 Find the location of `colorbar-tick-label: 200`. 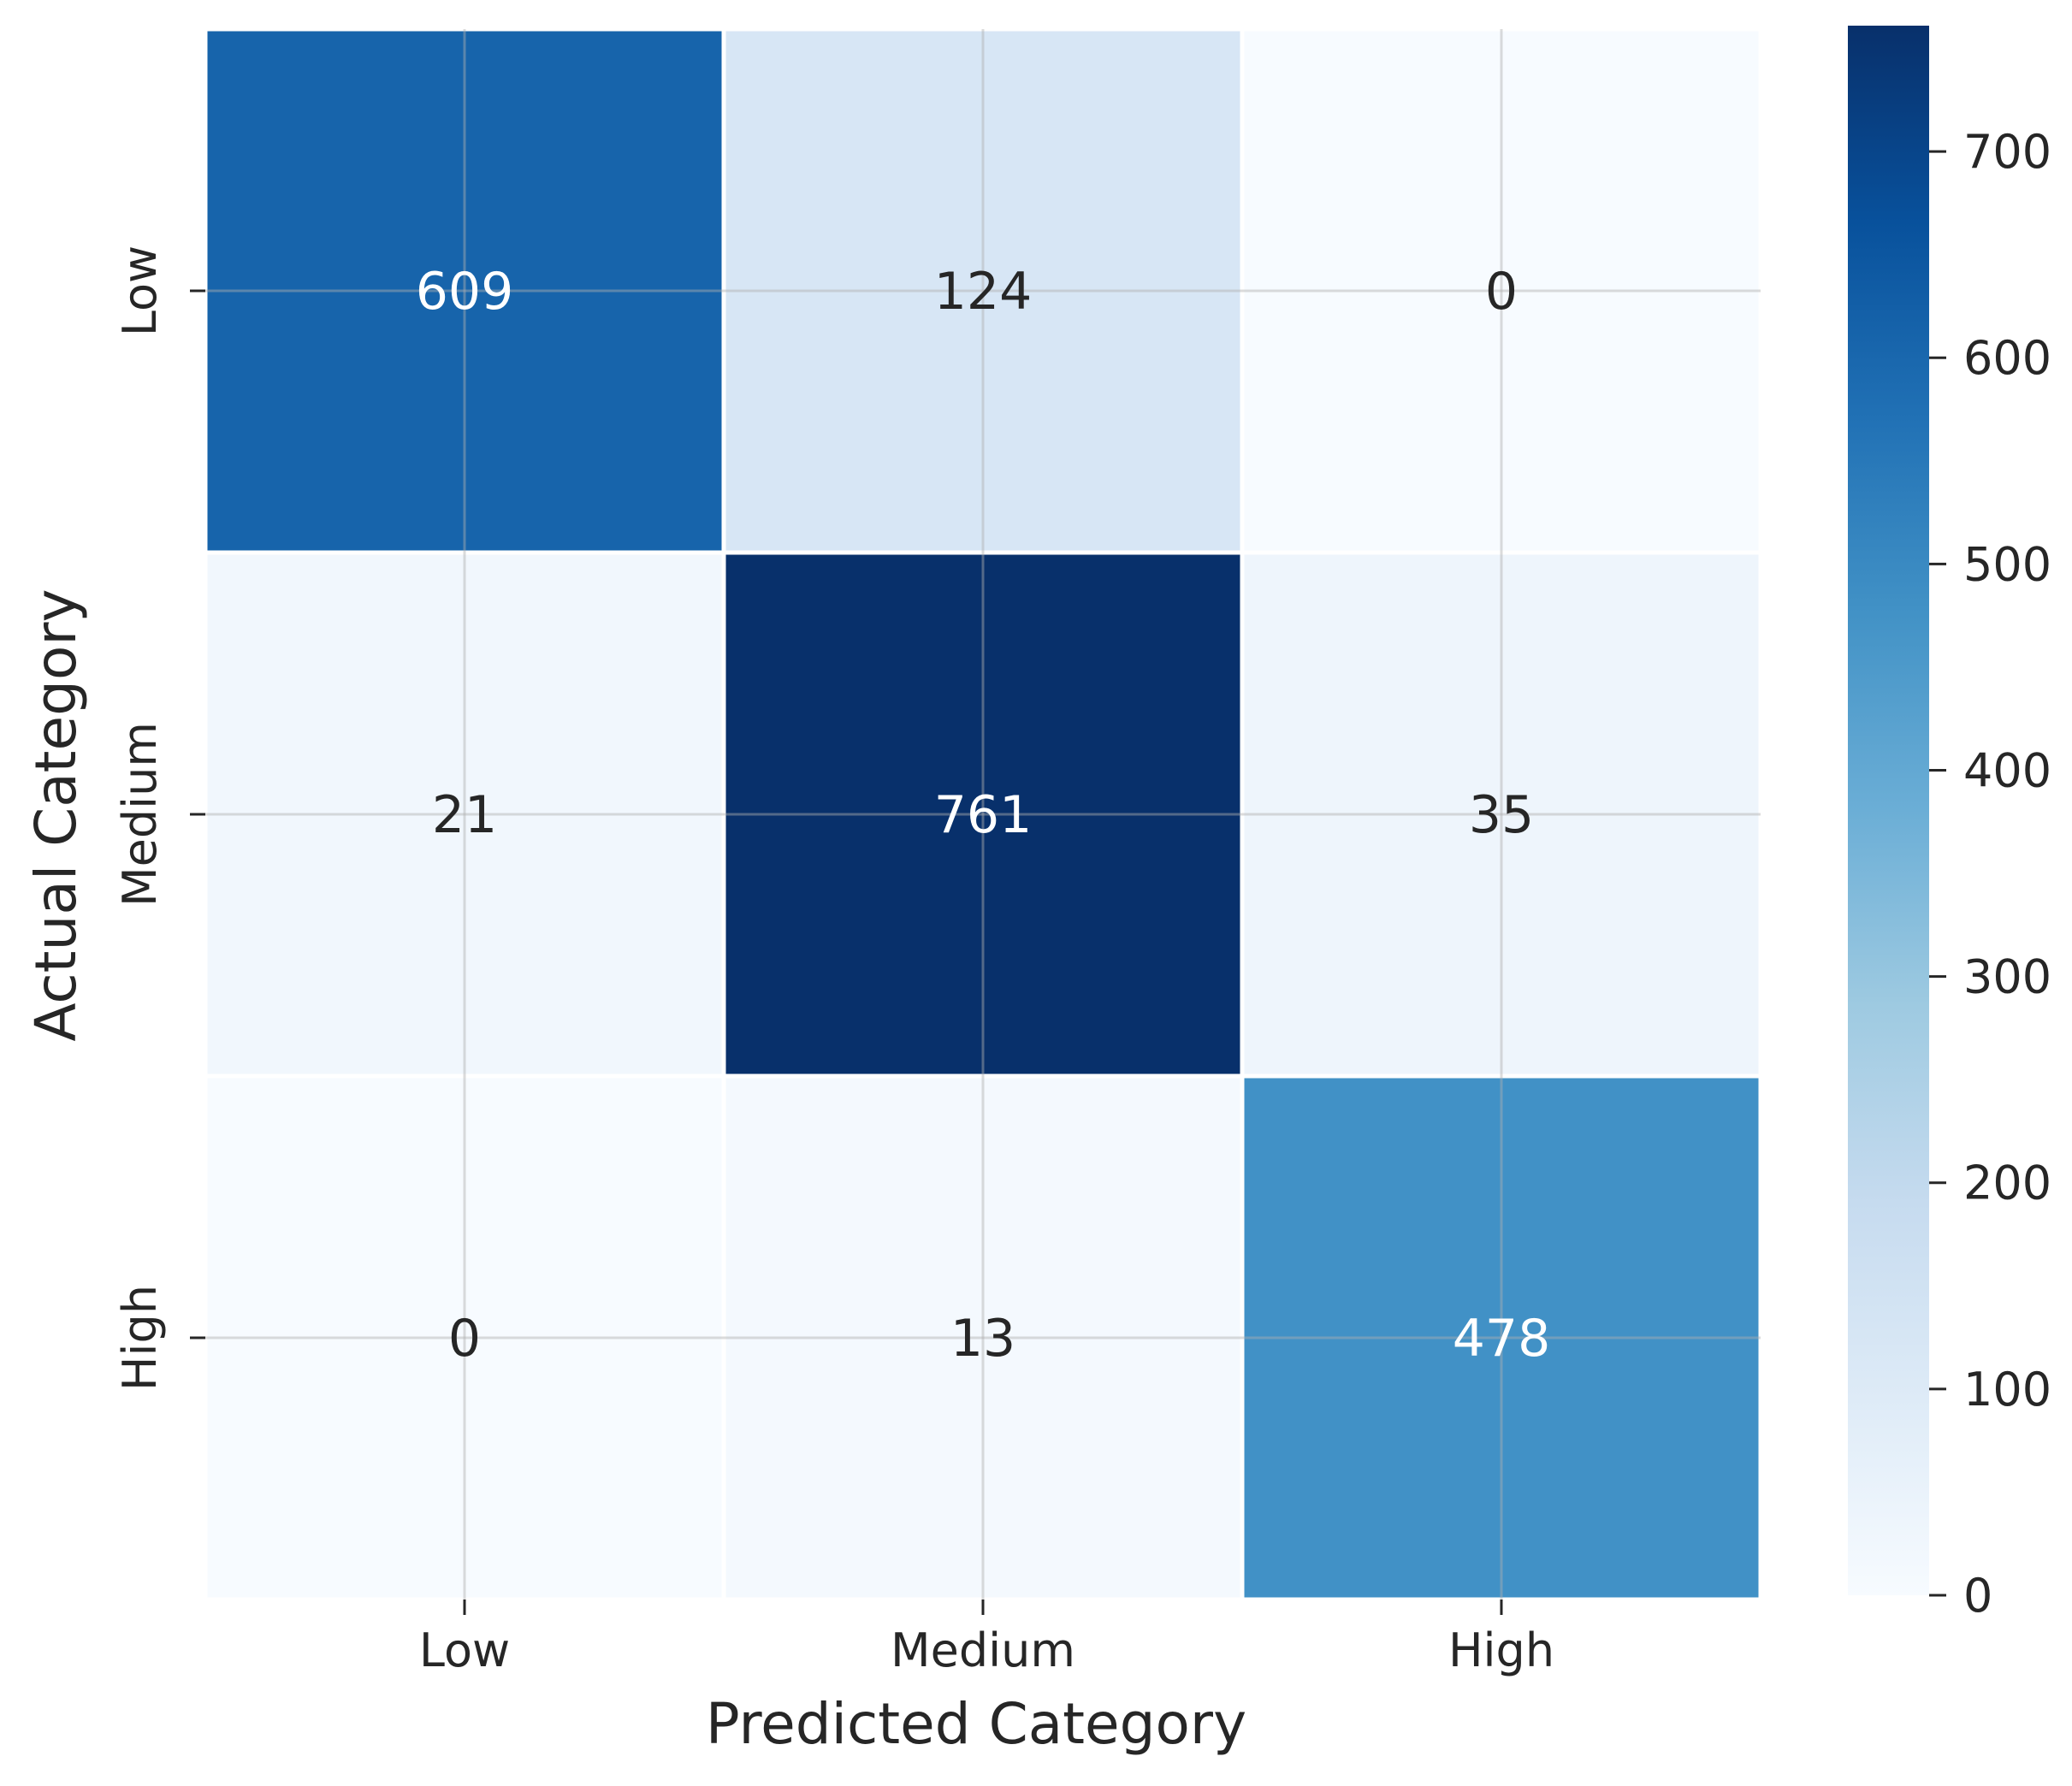

colorbar-tick-label: 200 is located at coordinates (2007, 1183).